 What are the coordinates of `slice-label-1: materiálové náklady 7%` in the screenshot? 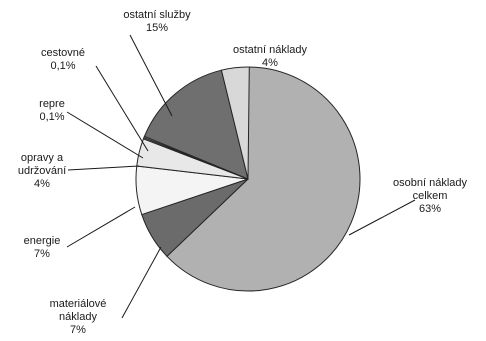 It's located at (78, 317).